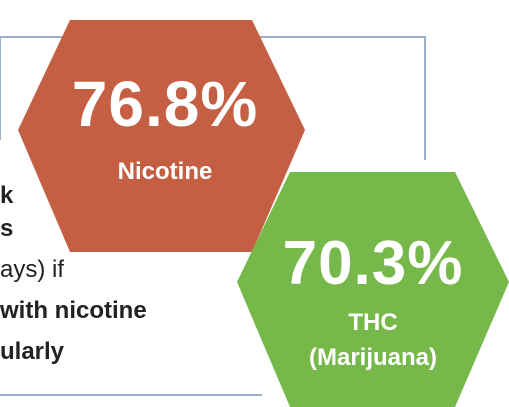 The image size is (509, 407). Describe the element at coordinates (165, 171) in the screenshot. I see `nicotine-label: Nicotine` at that location.